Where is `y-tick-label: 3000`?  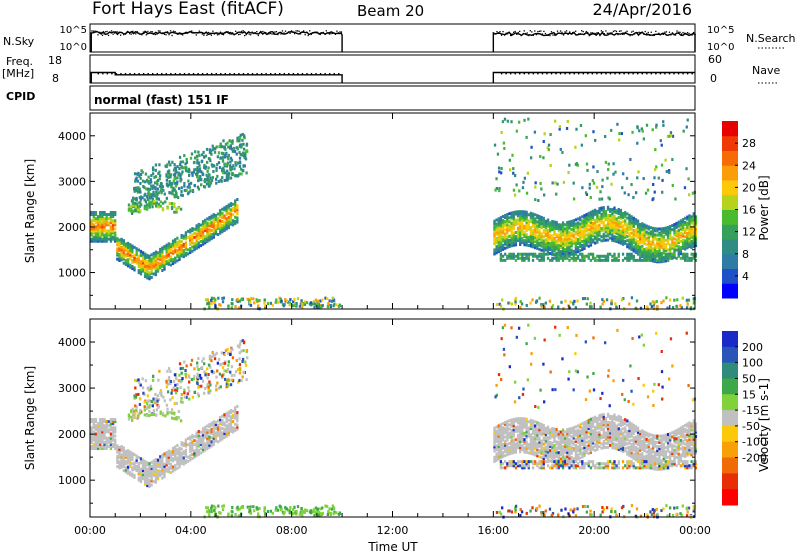 y-tick-label: 3000 is located at coordinates (72, 181).